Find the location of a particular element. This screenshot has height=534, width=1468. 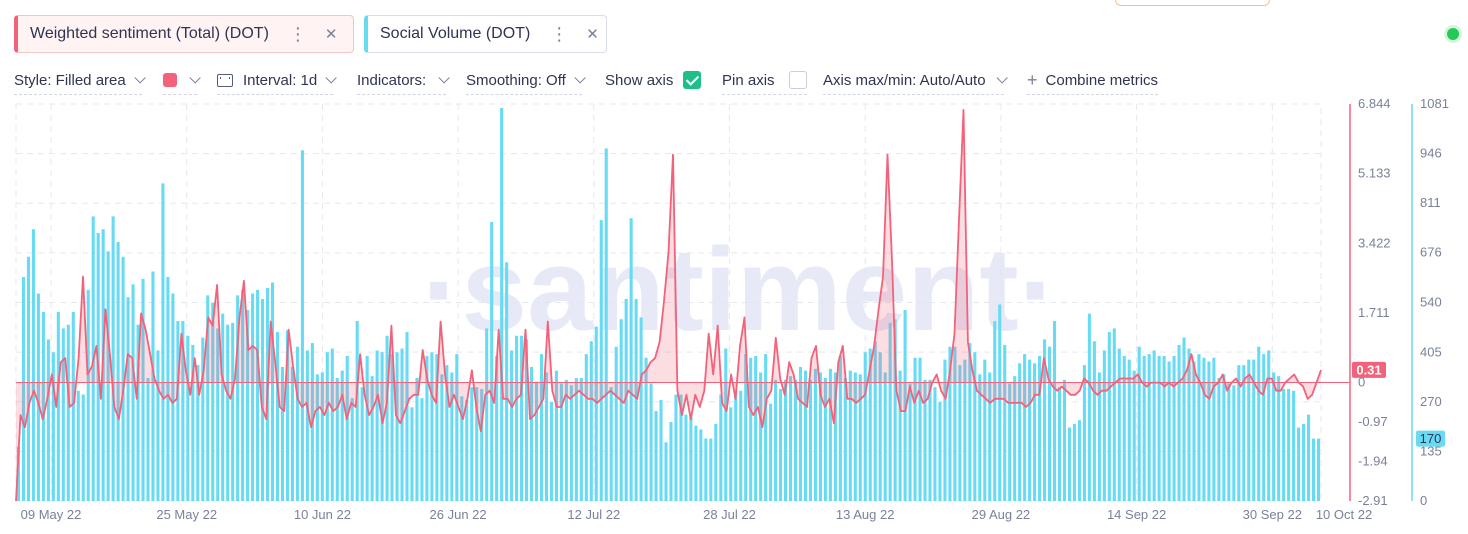

x-tick-label: 12 Jul 22 is located at coordinates (593, 514).